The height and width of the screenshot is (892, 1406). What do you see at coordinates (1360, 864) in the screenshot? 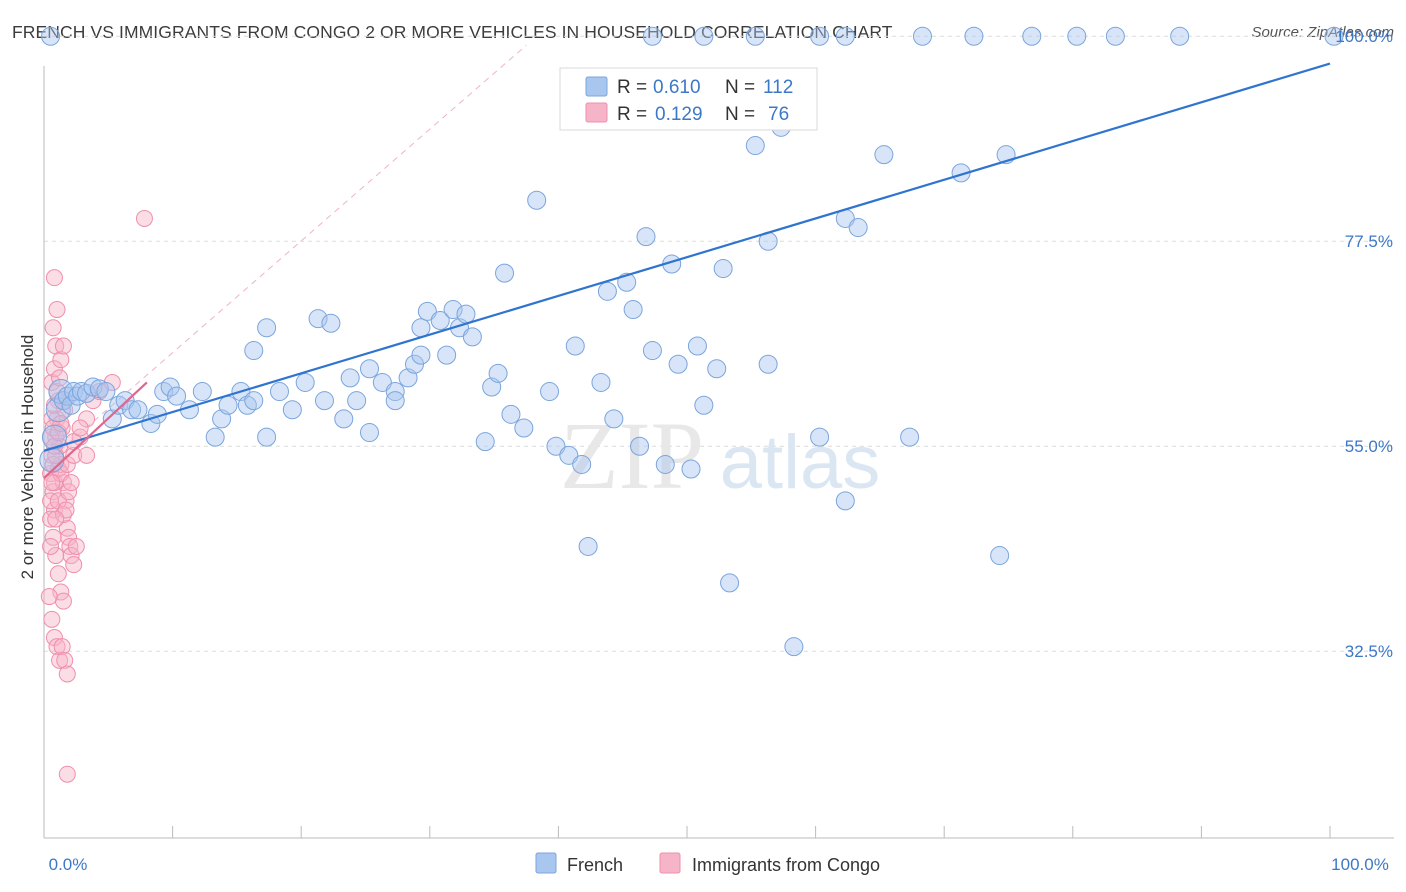
I see `x-tick-label-max: 100.0%` at bounding box center [1360, 864].